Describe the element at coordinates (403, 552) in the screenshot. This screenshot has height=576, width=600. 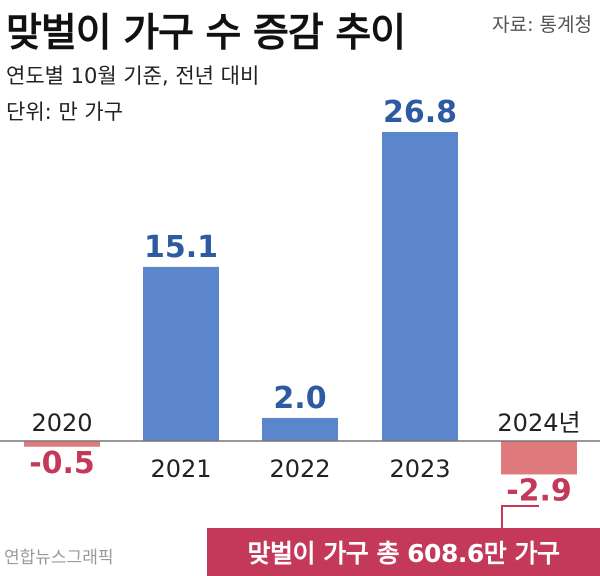
I see `total-households-box: 맞벌이 가구 총 608.6만 가구` at that location.